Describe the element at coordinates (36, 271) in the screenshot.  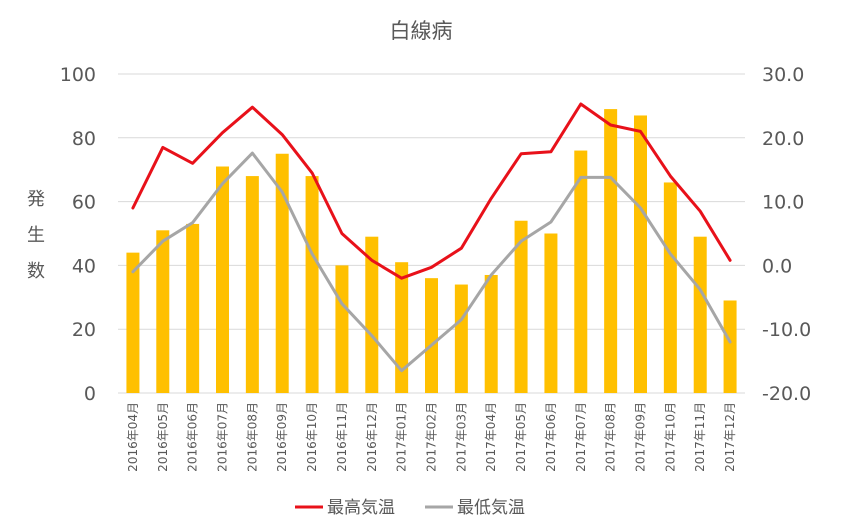
I see `y-axis-label-char: 数` at that location.